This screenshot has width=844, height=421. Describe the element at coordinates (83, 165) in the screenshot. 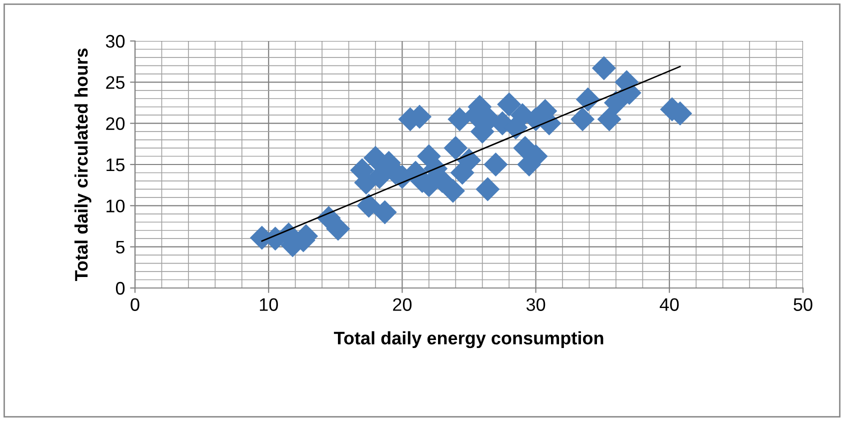

I see `y-axis-title: Total daily circulated hours` at that location.